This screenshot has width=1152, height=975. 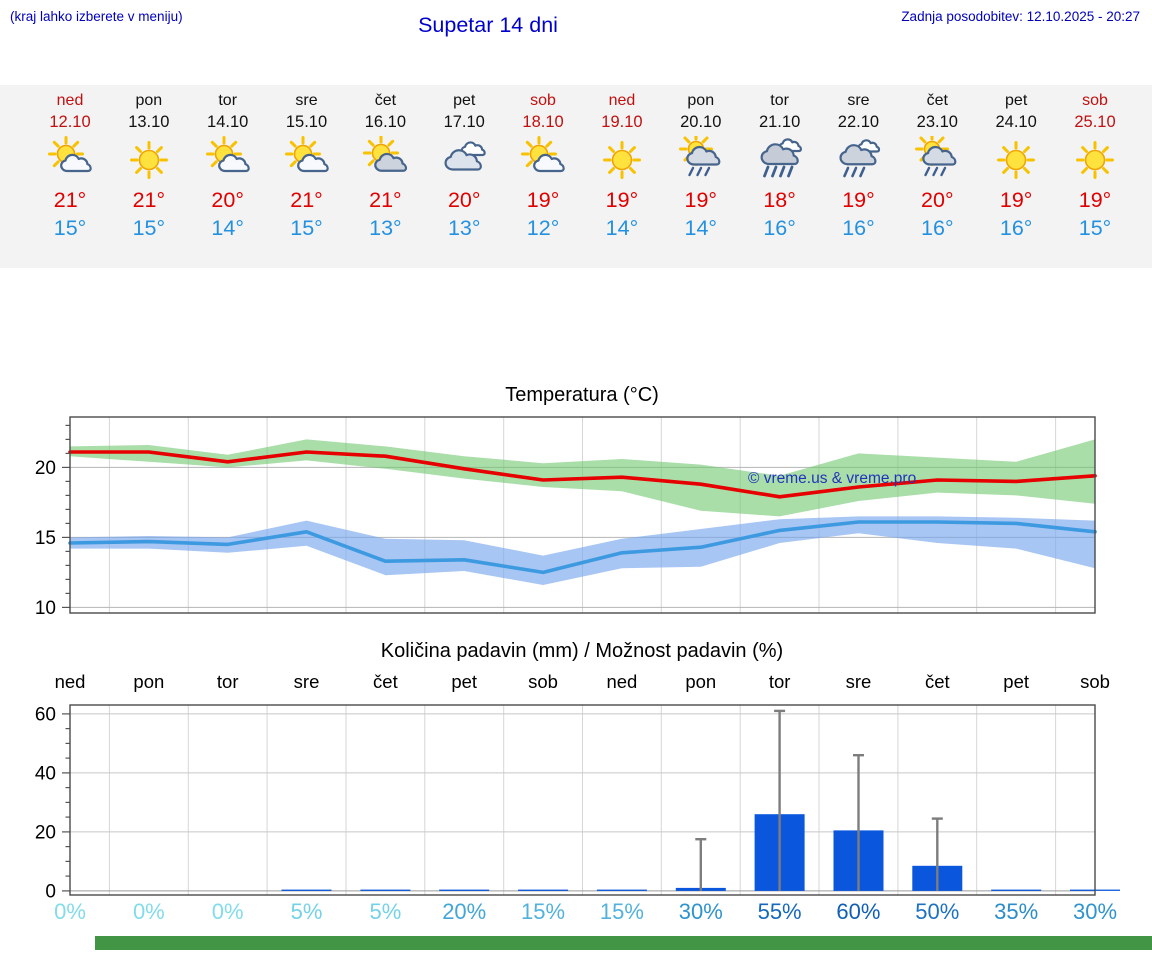 I want to click on day-date: 20.10, so click(x=701, y=122).